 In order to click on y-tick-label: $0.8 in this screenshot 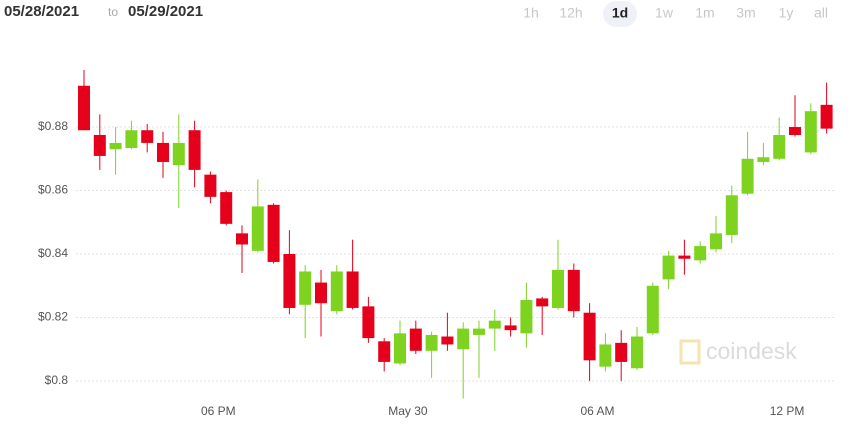, I will do `click(57, 380)`.